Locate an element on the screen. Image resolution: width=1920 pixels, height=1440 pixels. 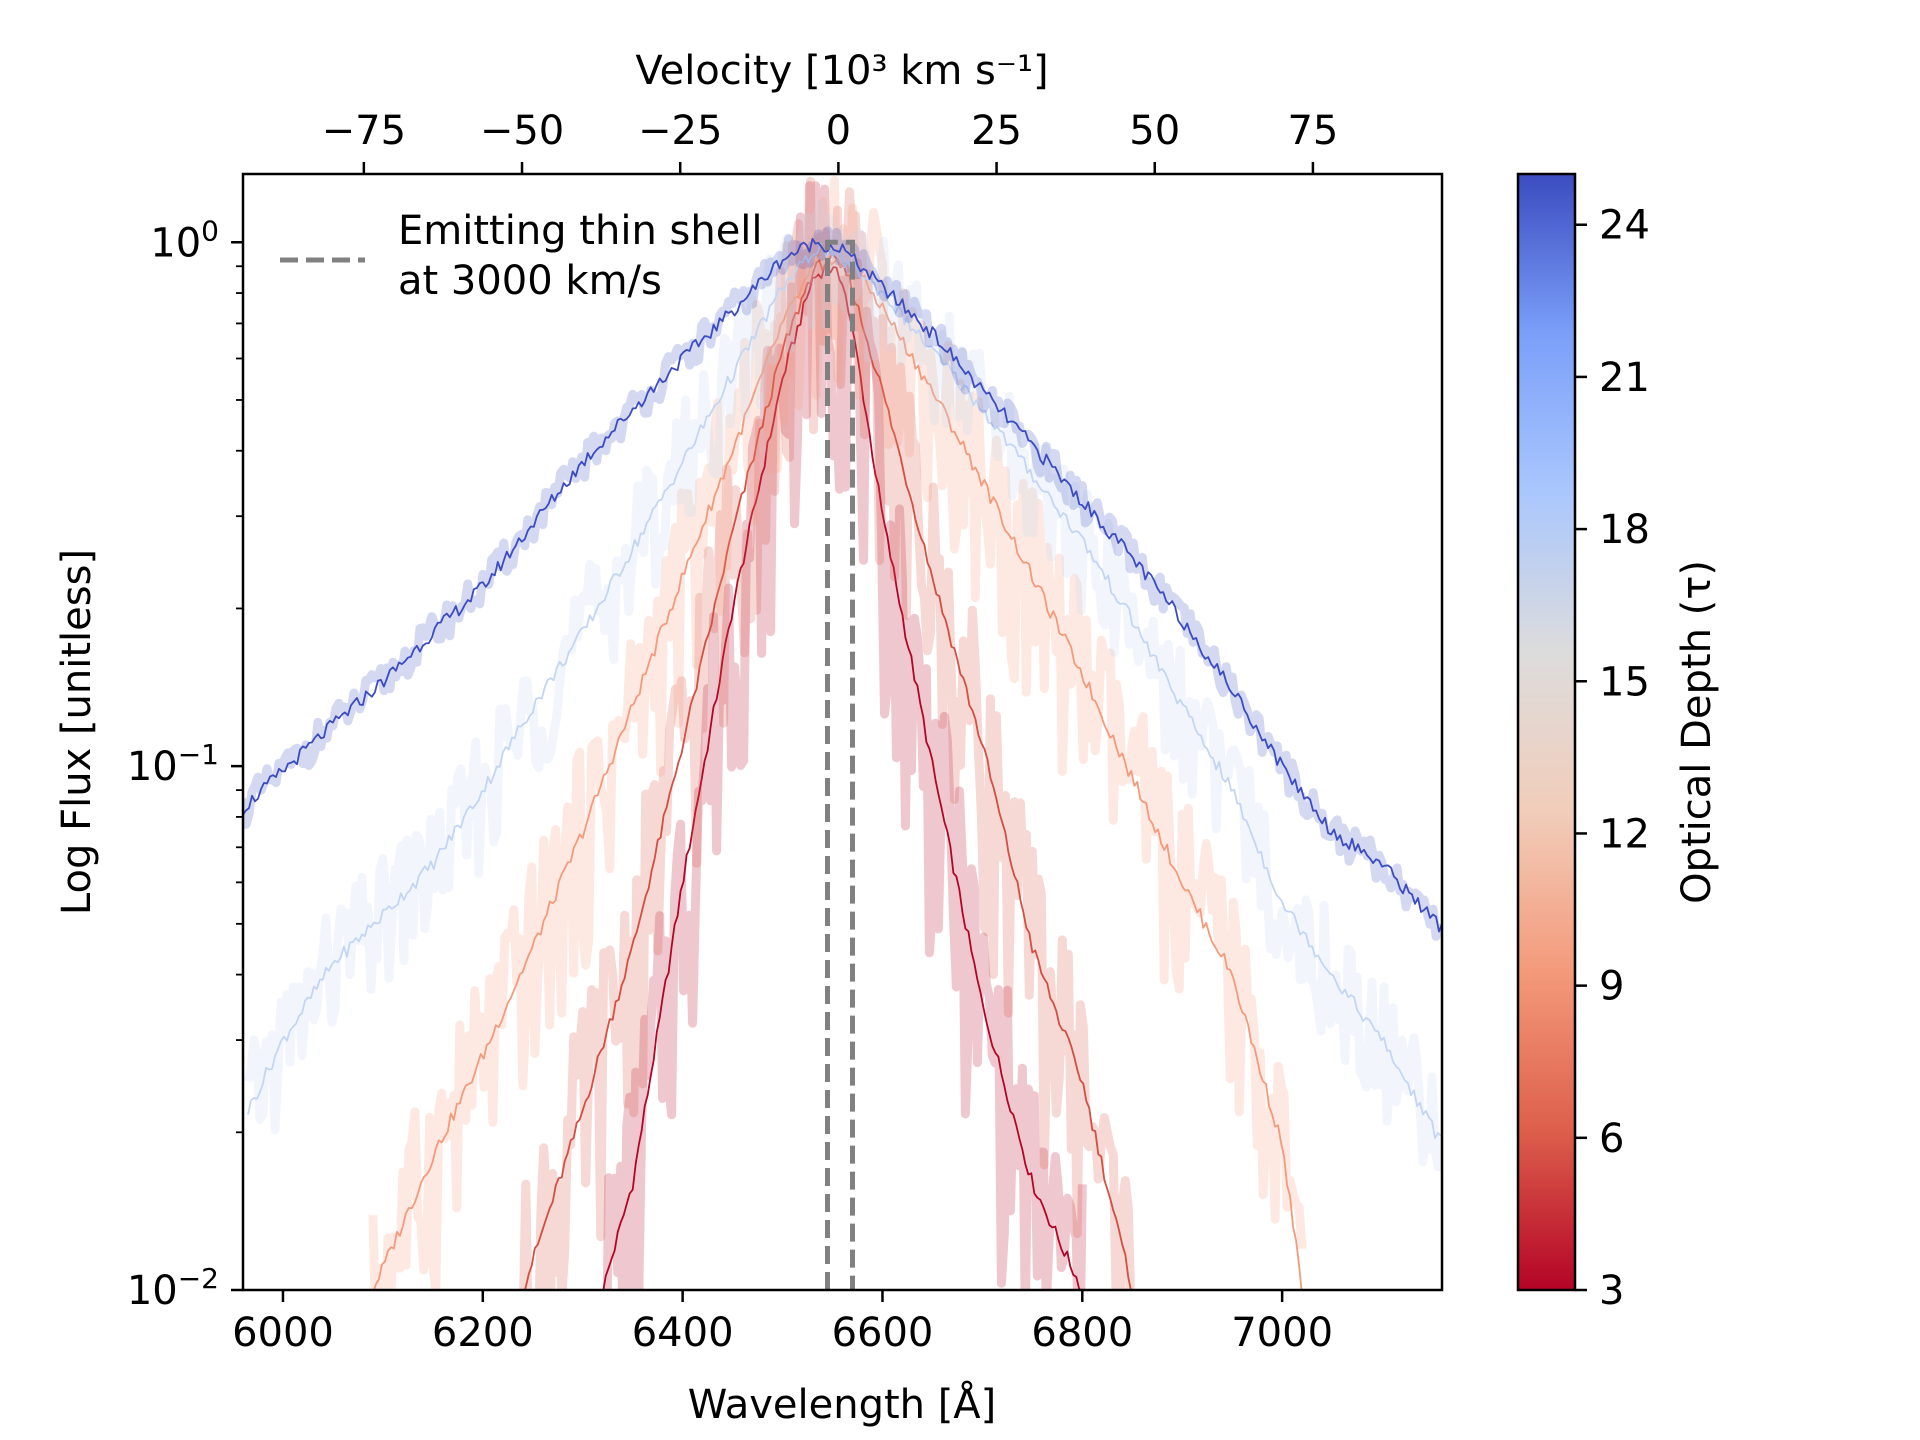
x-axis-ticks: 6000 6200 6400 6600 6800 7000 is located at coordinates (782, 1323).